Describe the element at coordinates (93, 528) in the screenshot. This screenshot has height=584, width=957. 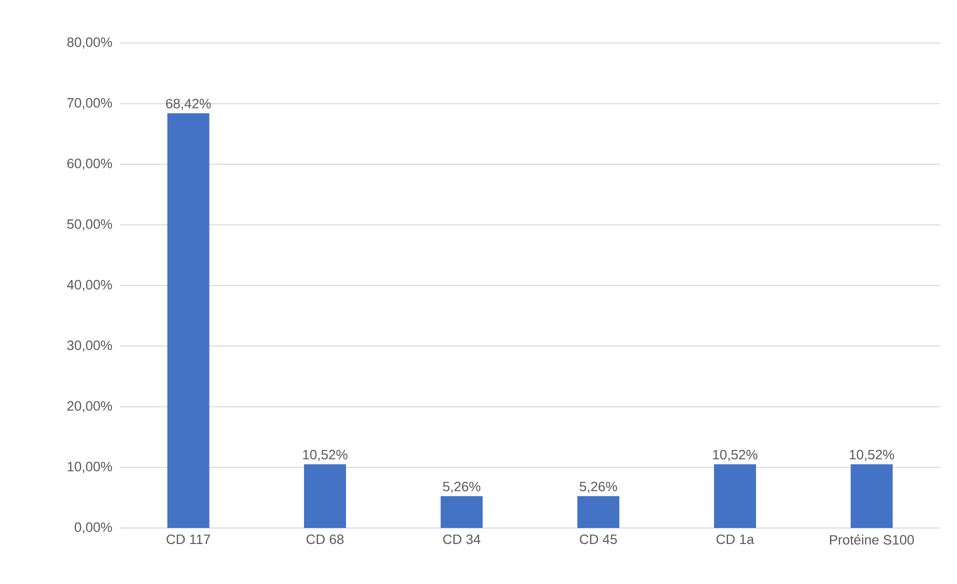
I see `y-tick-label: 0,00%` at that location.